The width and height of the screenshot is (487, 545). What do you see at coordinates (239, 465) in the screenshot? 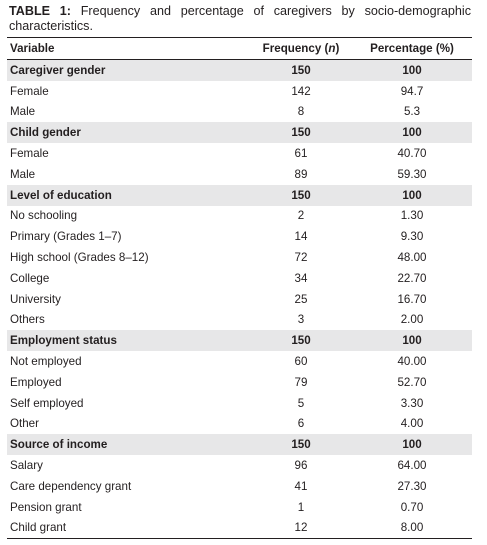
I see `table-row: Salary 96 64.00` at bounding box center [239, 465].